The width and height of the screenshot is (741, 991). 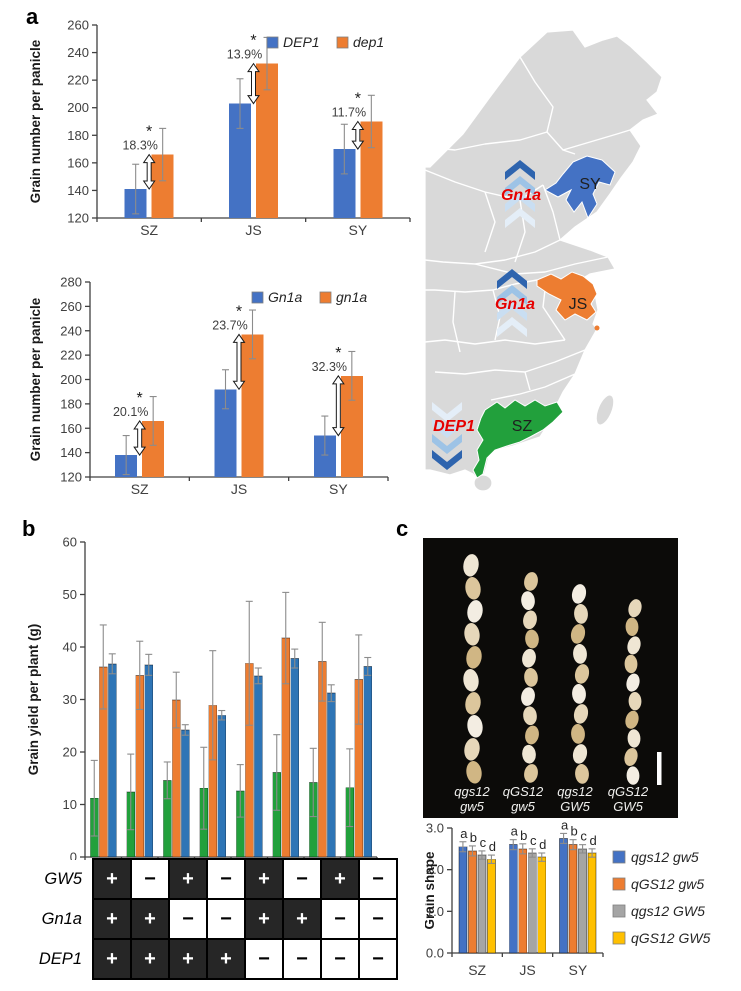 What do you see at coordinates (229, 325) in the screenshot?
I see `svg-text: 23.7%` at bounding box center [229, 325].